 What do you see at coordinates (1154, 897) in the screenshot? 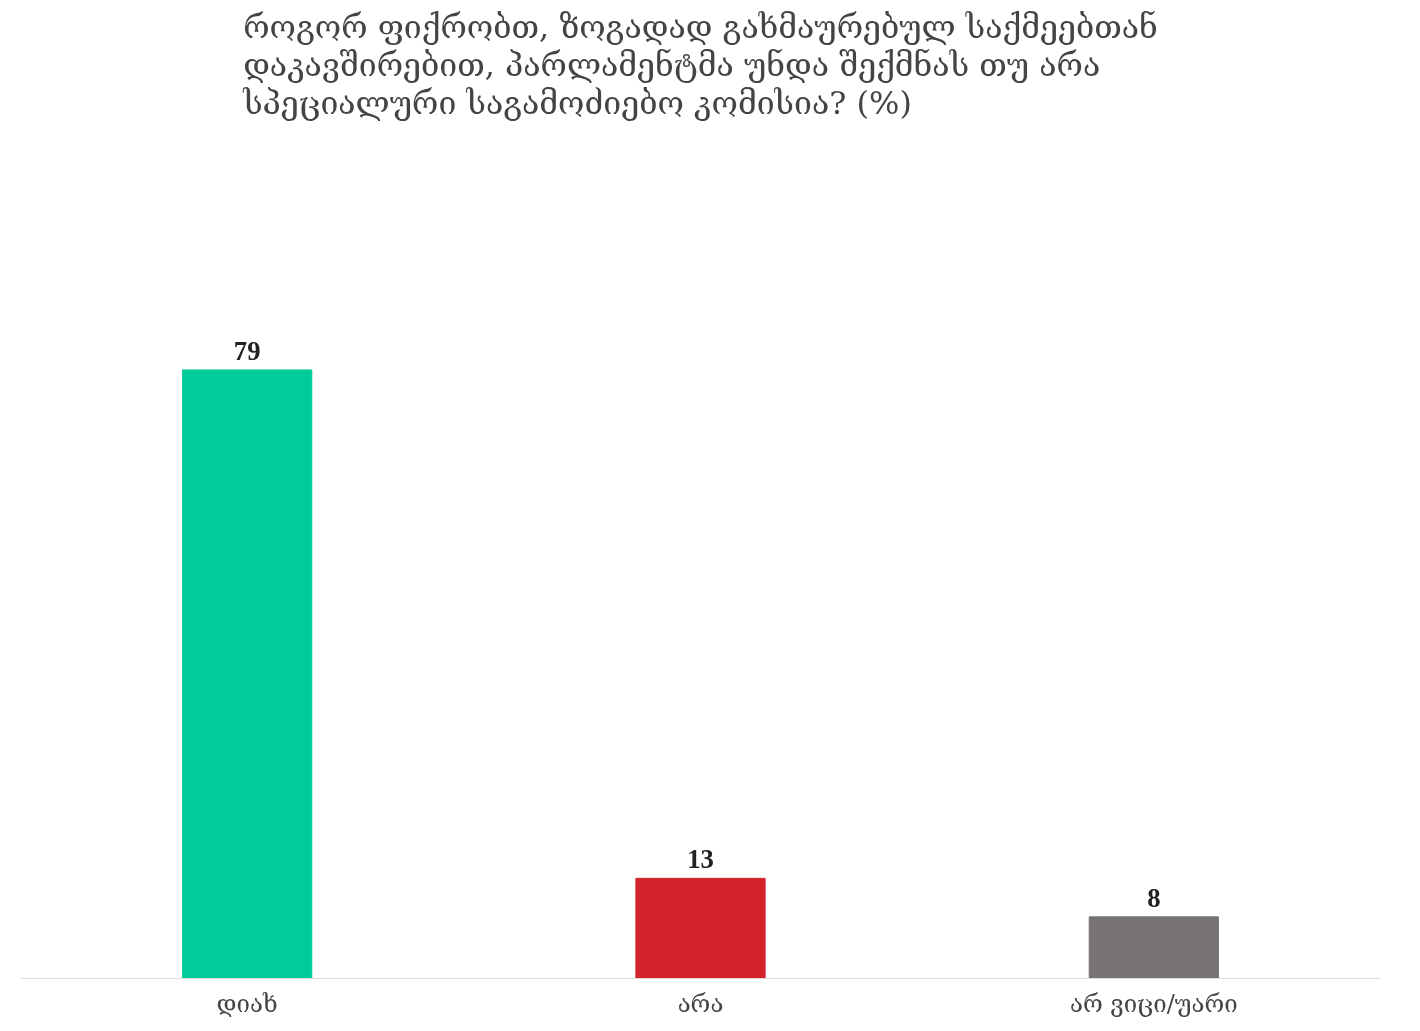
I see `data-label: 8` at bounding box center [1154, 897].